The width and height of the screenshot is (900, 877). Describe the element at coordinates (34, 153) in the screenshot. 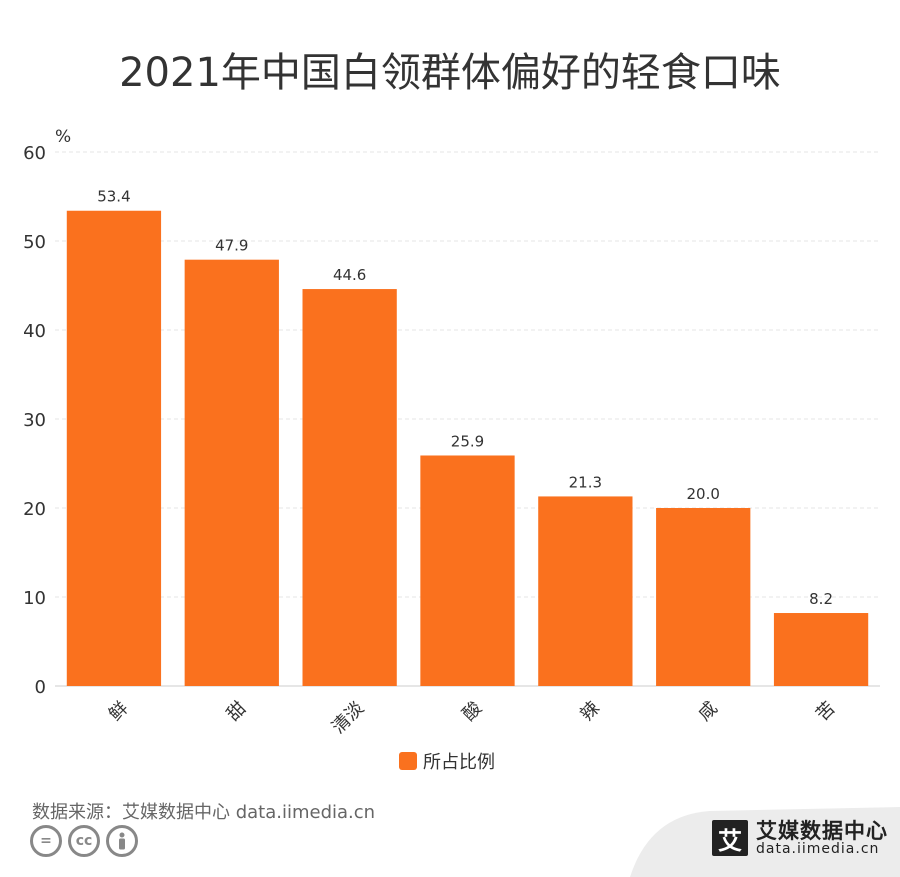

I see `y-tick-label: 60` at that location.